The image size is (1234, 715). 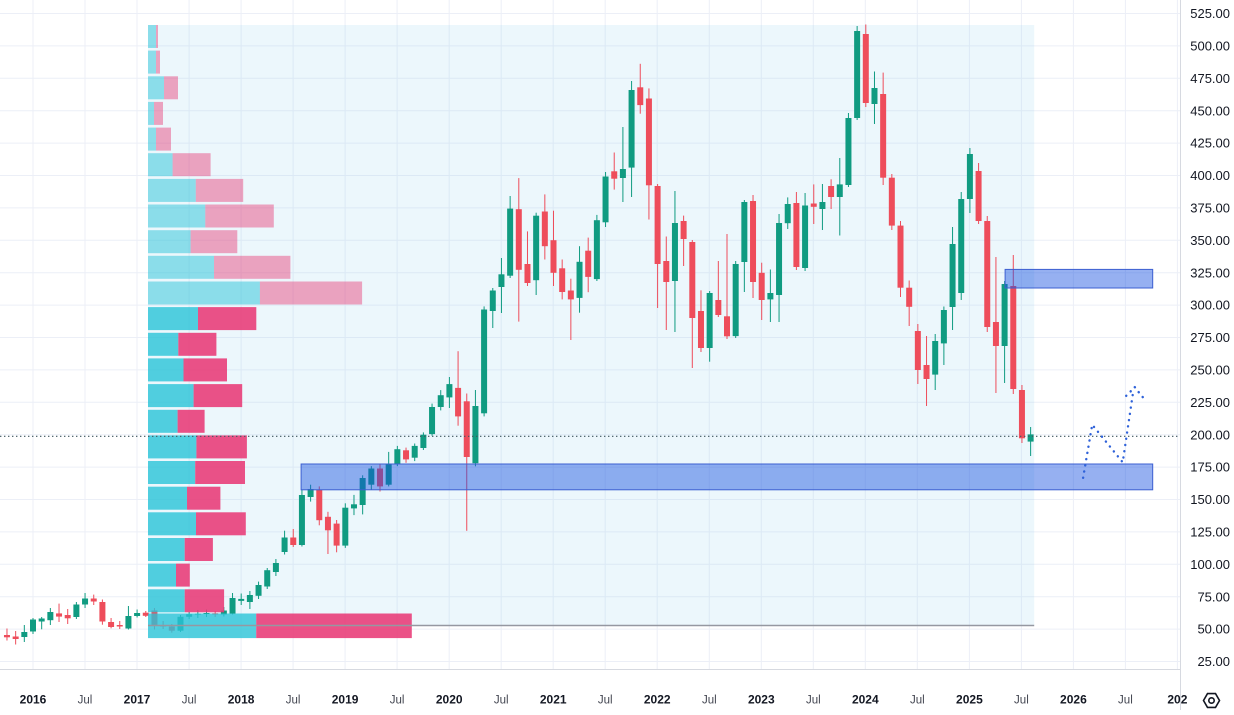 What do you see at coordinates (1210, 402) in the screenshot?
I see `svg-text: 225.00` at bounding box center [1210, 402].